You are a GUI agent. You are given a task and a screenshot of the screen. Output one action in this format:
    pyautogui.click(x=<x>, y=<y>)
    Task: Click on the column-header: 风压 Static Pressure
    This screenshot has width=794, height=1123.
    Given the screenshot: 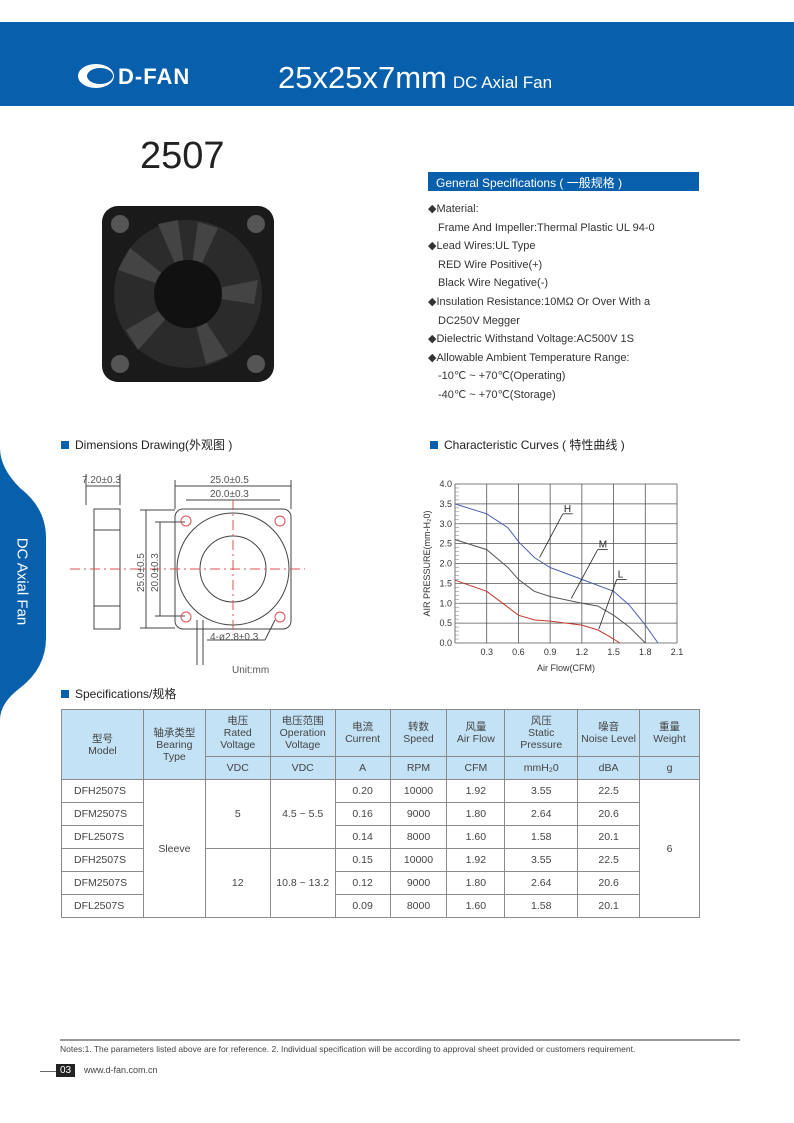 What is the action you would take?
    pyautogui.click(x=541, y=733)
    